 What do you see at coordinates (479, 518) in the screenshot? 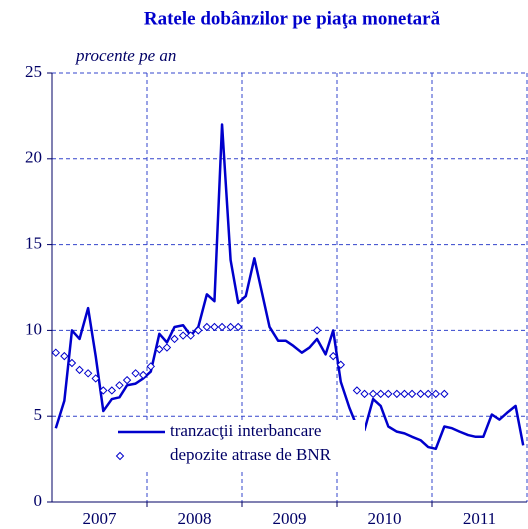
I see `x-tick-label: 2011` at bounding box center [479, 518].